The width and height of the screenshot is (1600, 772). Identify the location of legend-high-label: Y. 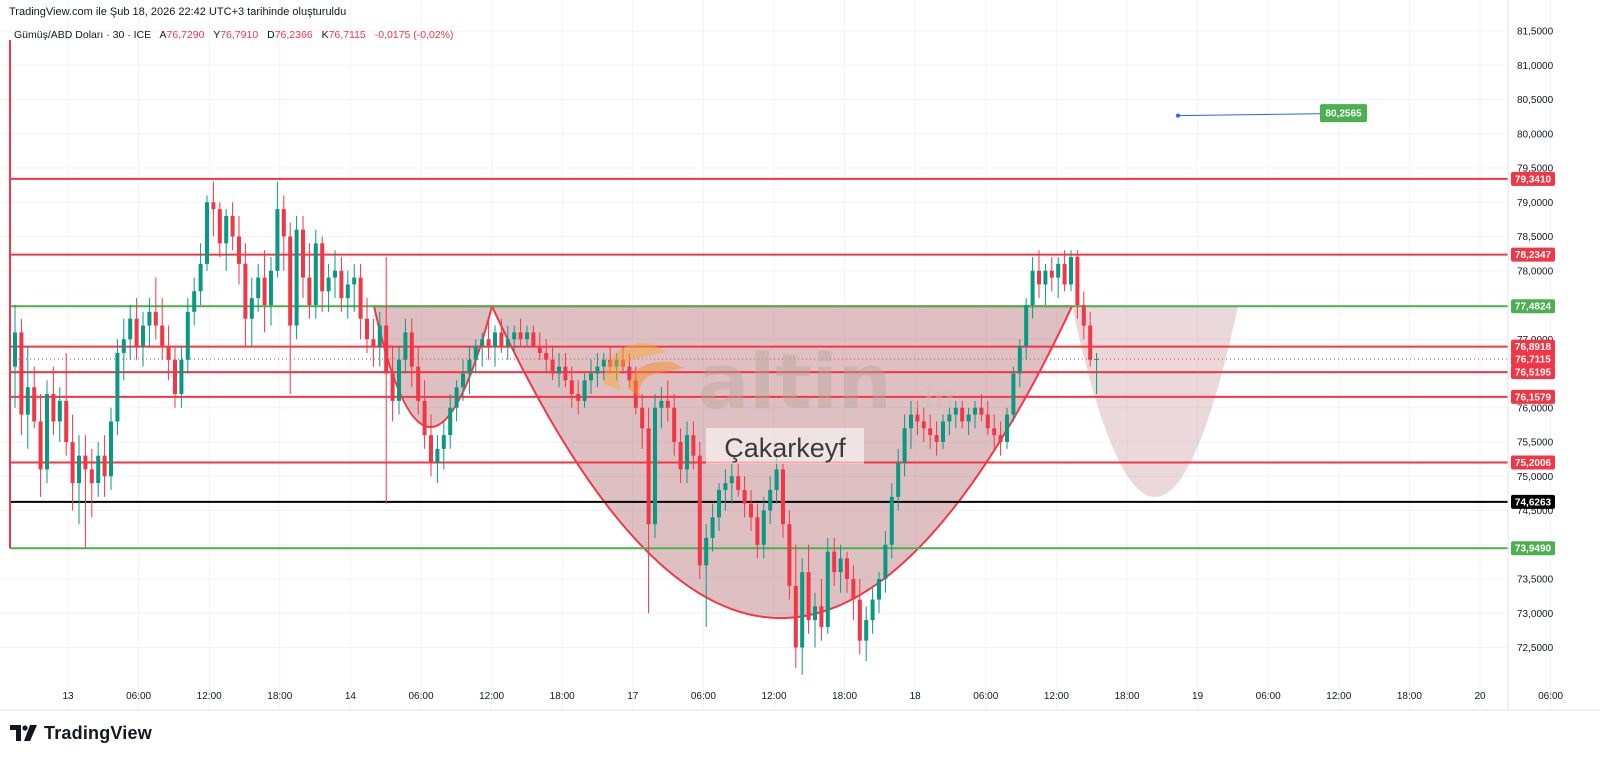
(217, 35).